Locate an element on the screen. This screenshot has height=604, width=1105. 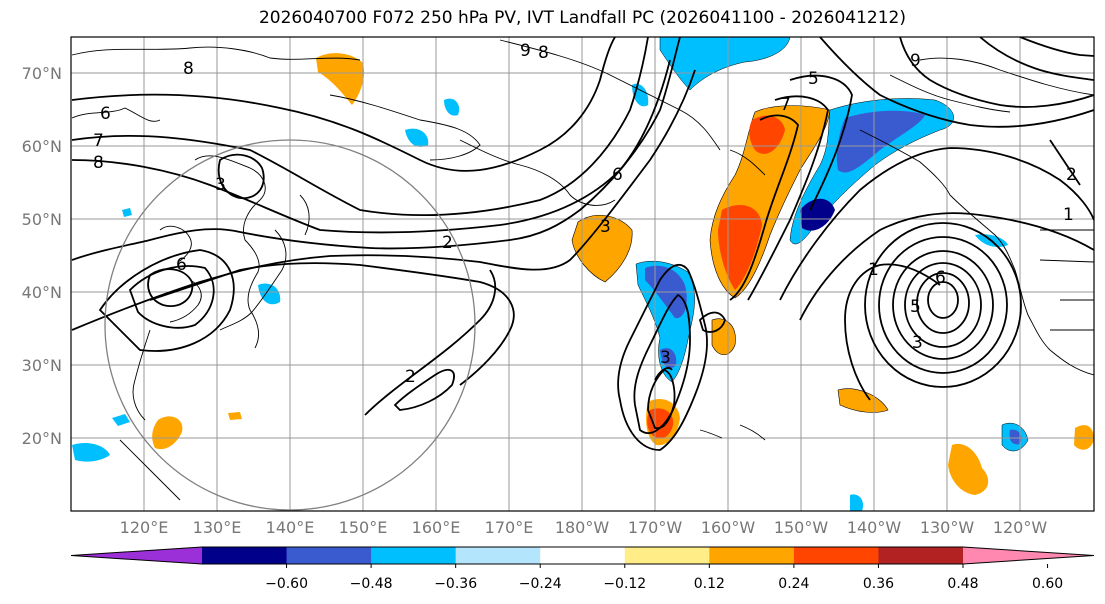
colorbar-tick-label: −0.48 is located at coordinates (371, 584).